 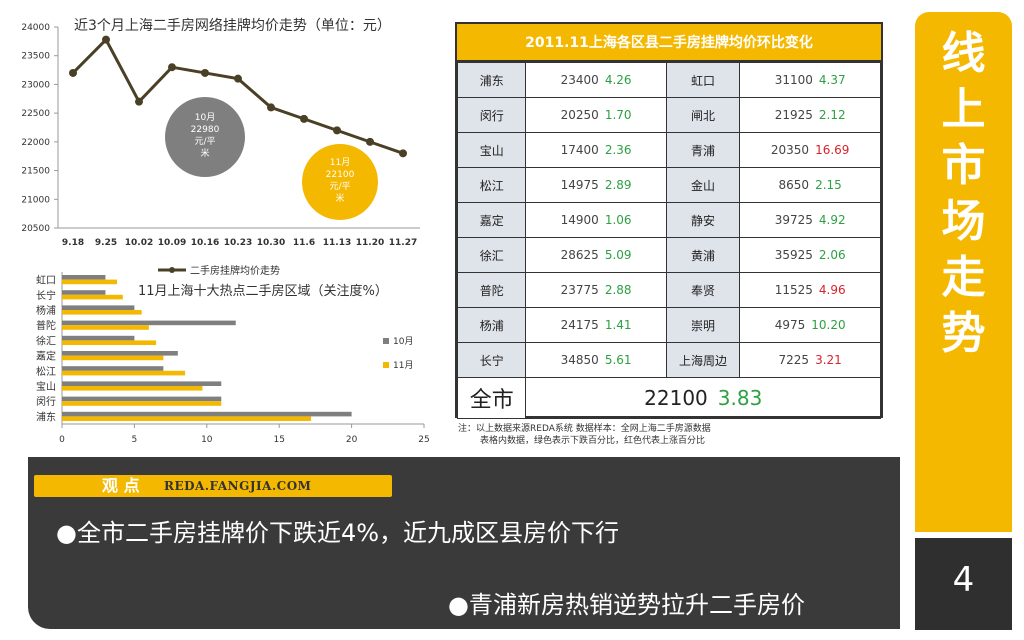 I want to click on table-row: 徐汇 28625 5.09 黄浦 35925 2.06, so click(x=668, y=255).